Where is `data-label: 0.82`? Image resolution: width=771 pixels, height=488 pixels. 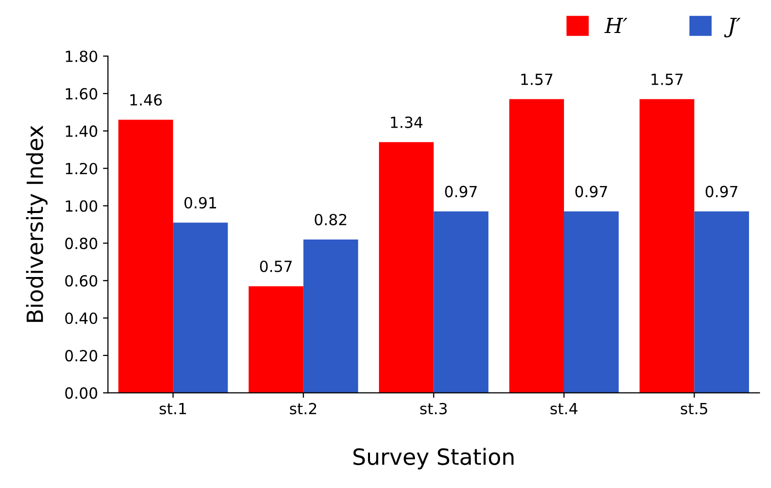 data-label: 0.82 is located at coordinates (330, 220).